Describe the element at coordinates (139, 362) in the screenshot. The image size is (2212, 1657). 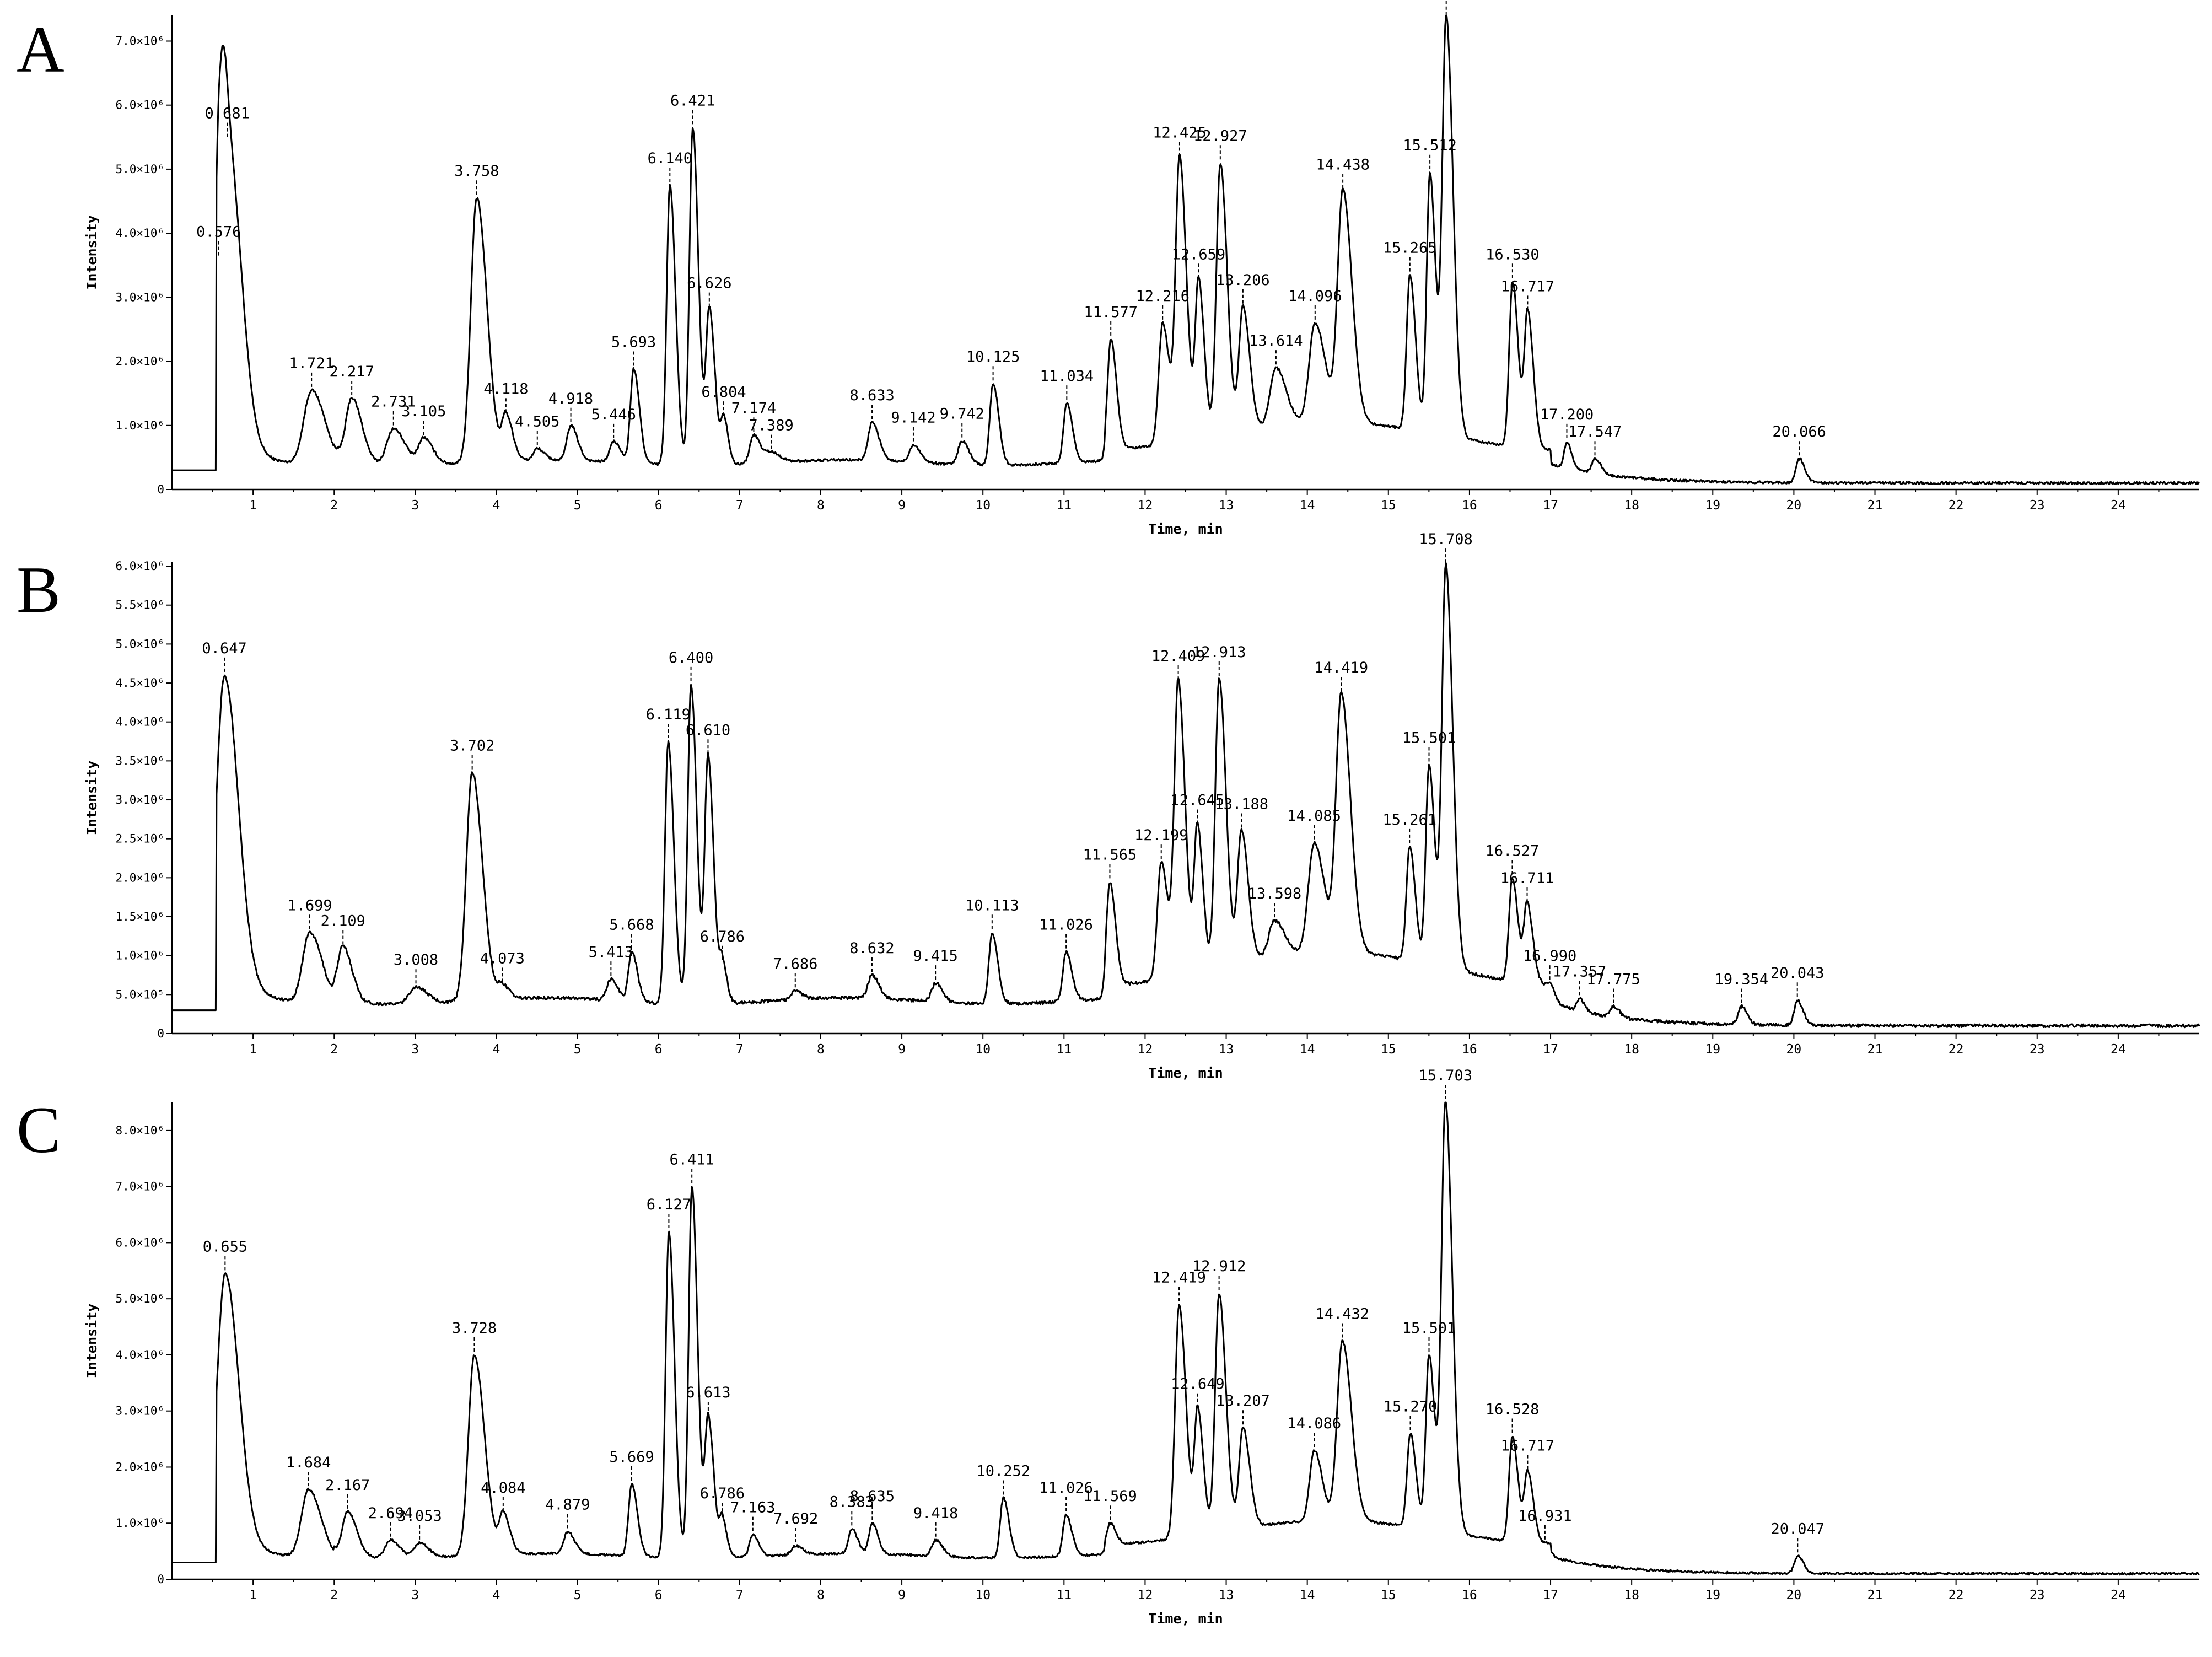
I see `y-tick-label: 2.0×10⁶` at that location.